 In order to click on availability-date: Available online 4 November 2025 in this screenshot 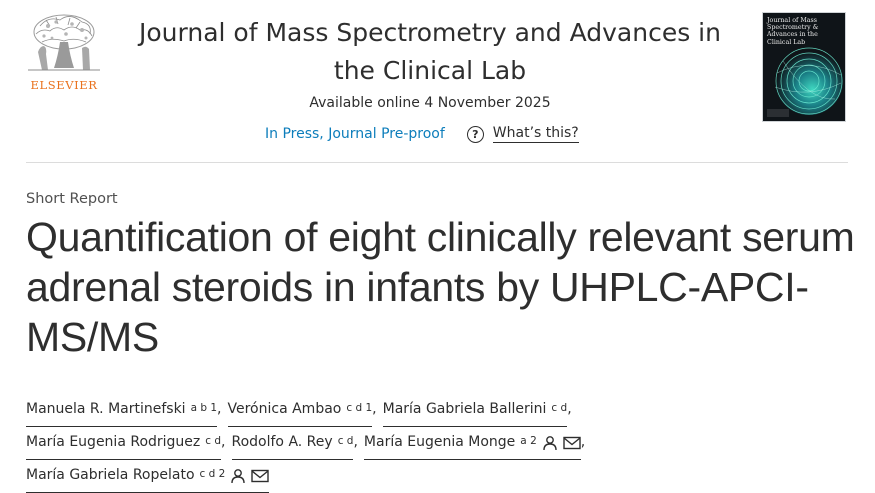, I will do `click(430, 103)`.